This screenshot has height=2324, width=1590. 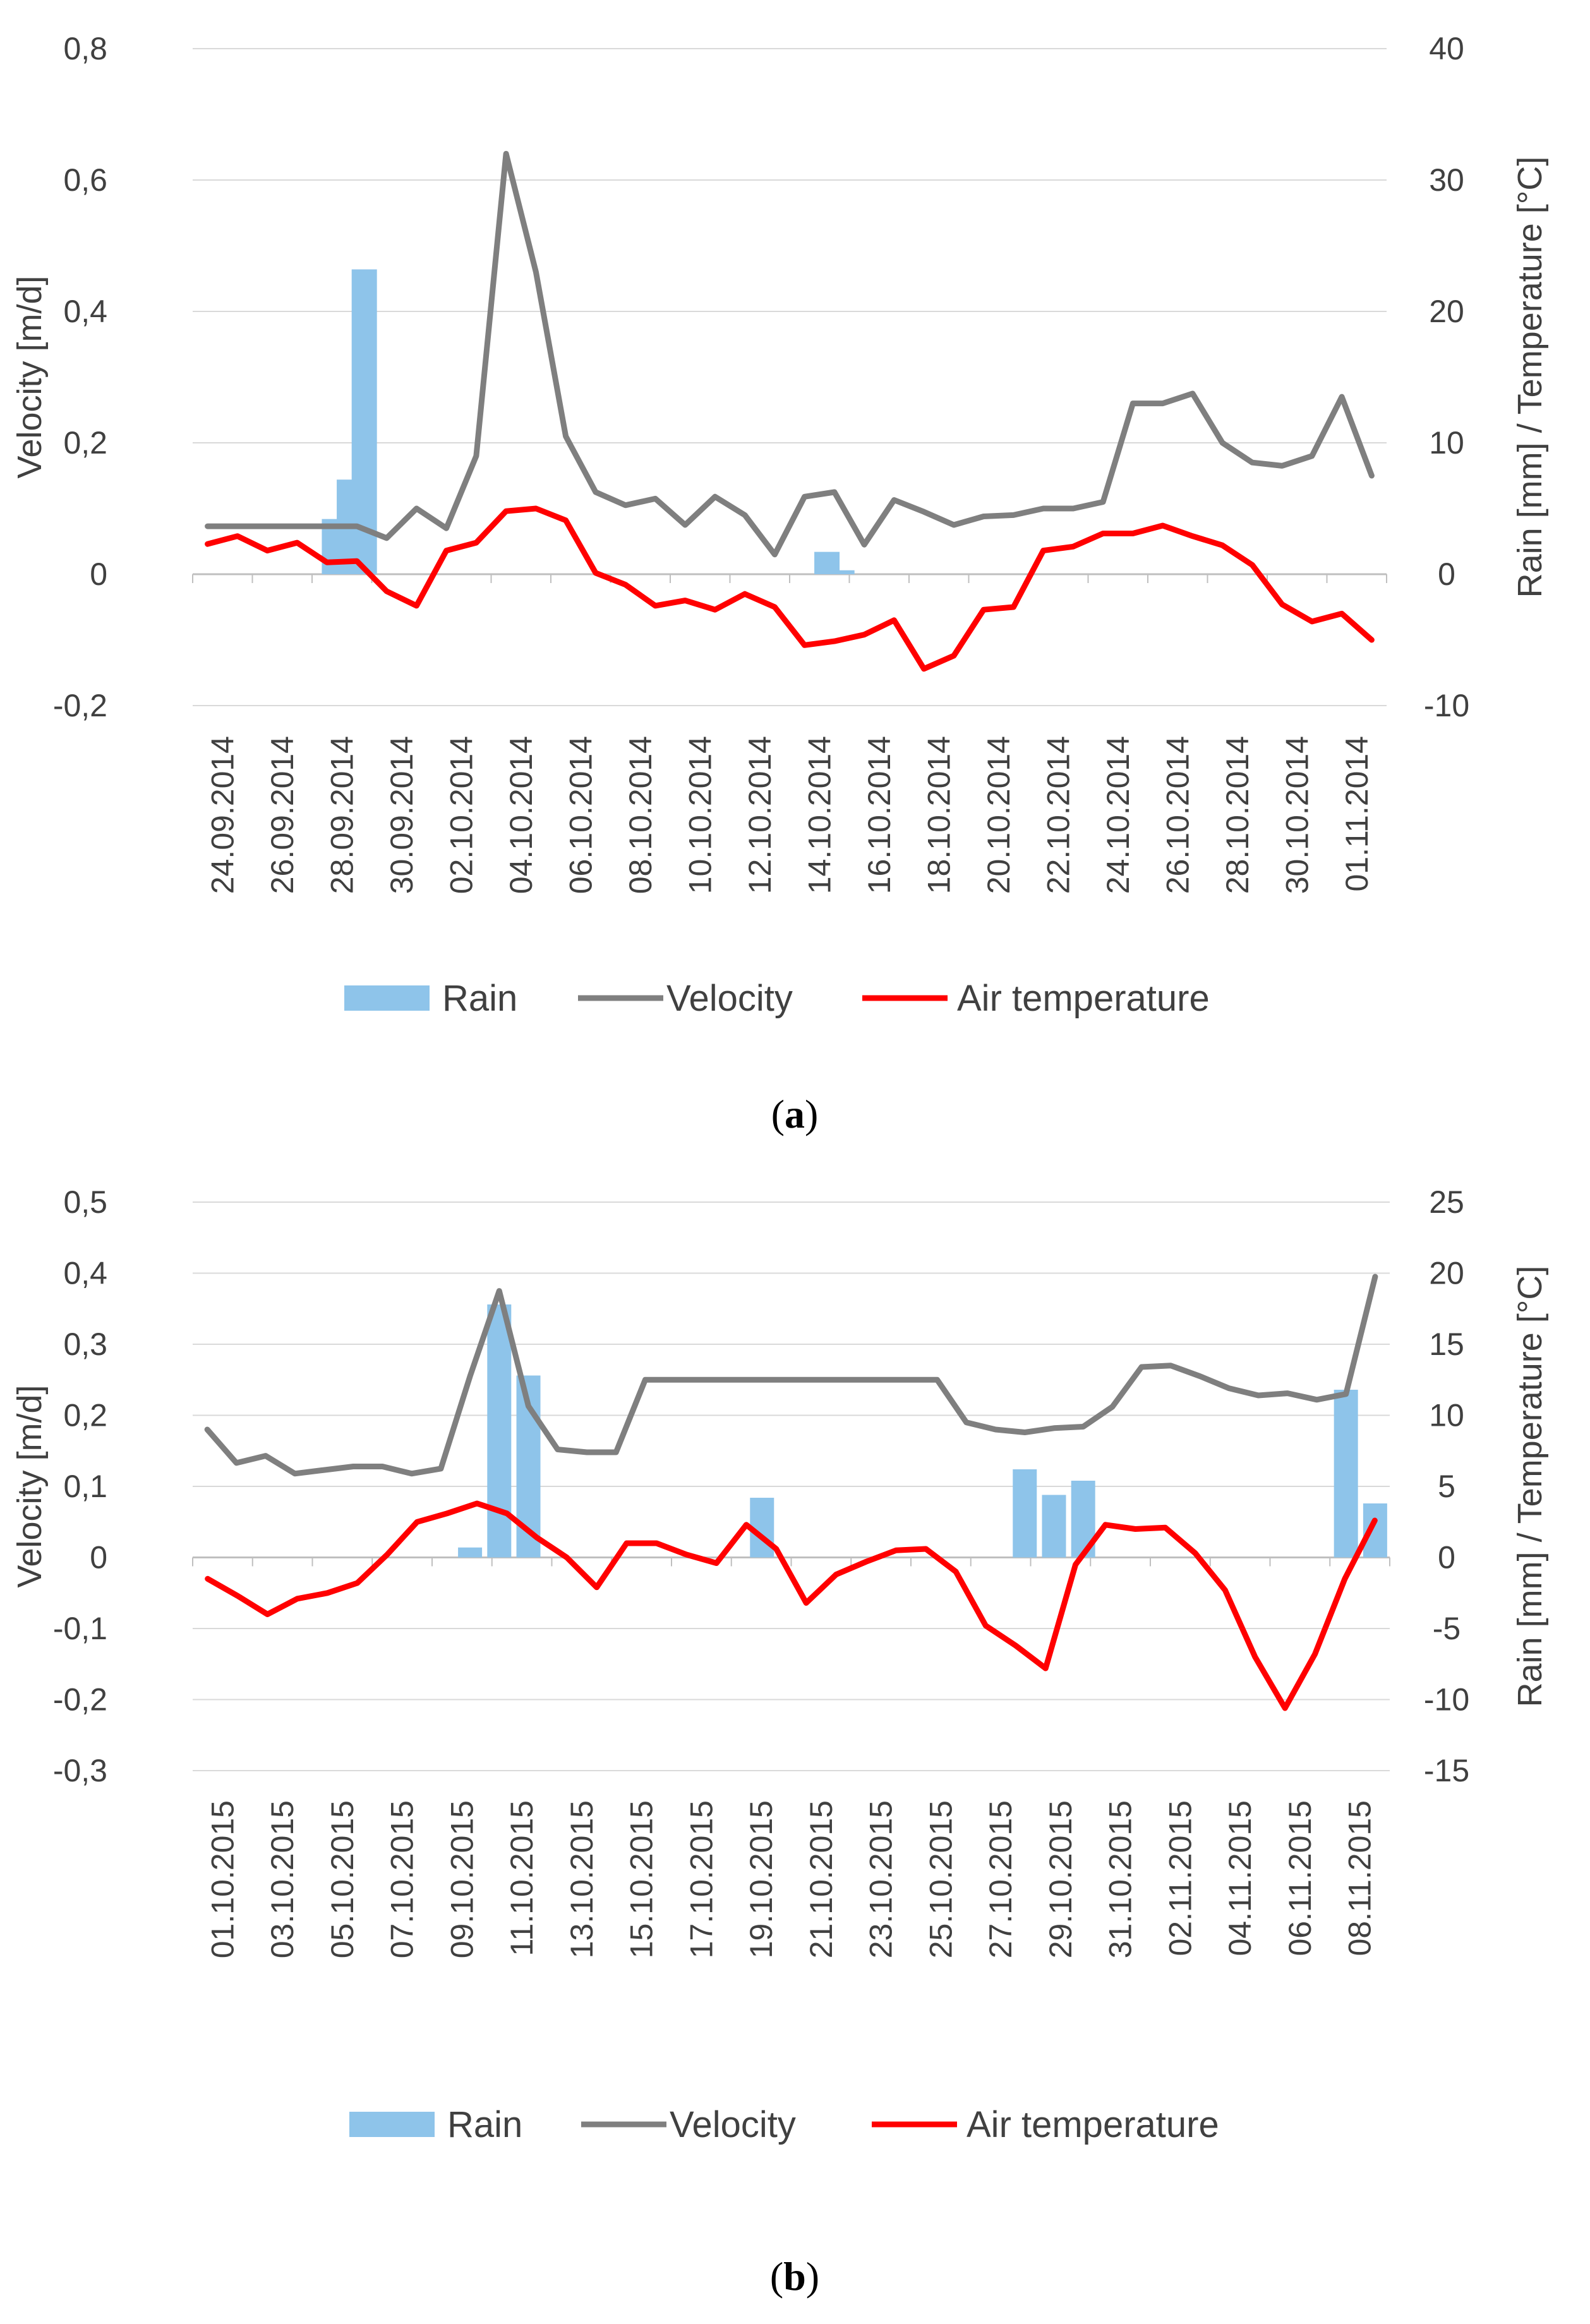 I want to click on caption-letter: a, so click(x=795, y=1114).